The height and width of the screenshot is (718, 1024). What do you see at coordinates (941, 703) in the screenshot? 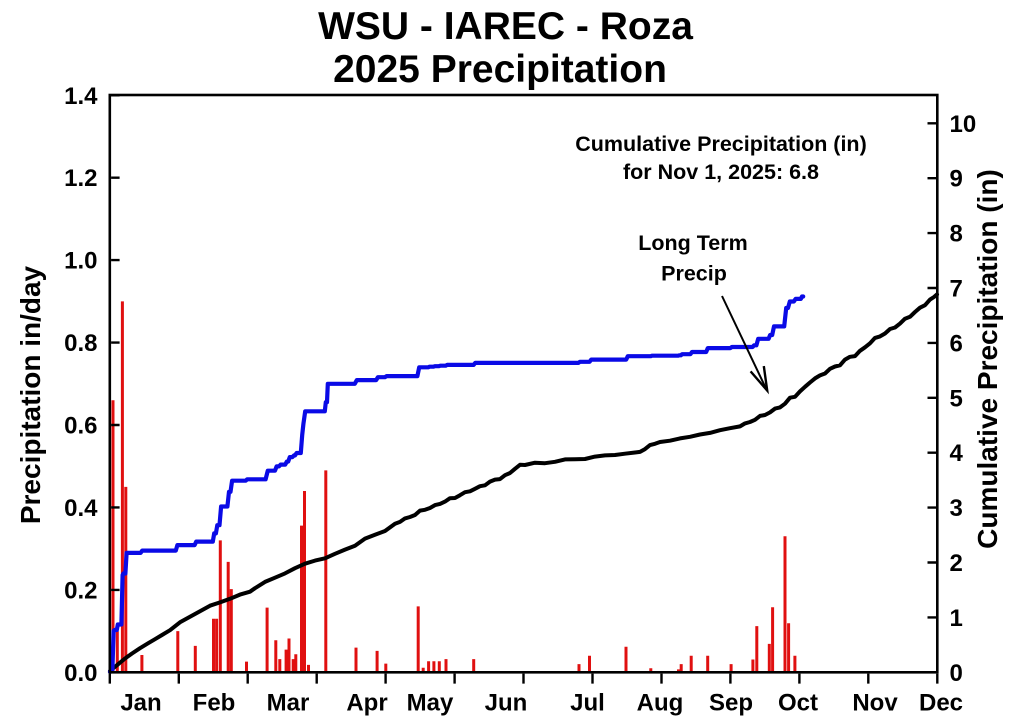
I see `svg-text: Dec` at bounding box center [941, 703].